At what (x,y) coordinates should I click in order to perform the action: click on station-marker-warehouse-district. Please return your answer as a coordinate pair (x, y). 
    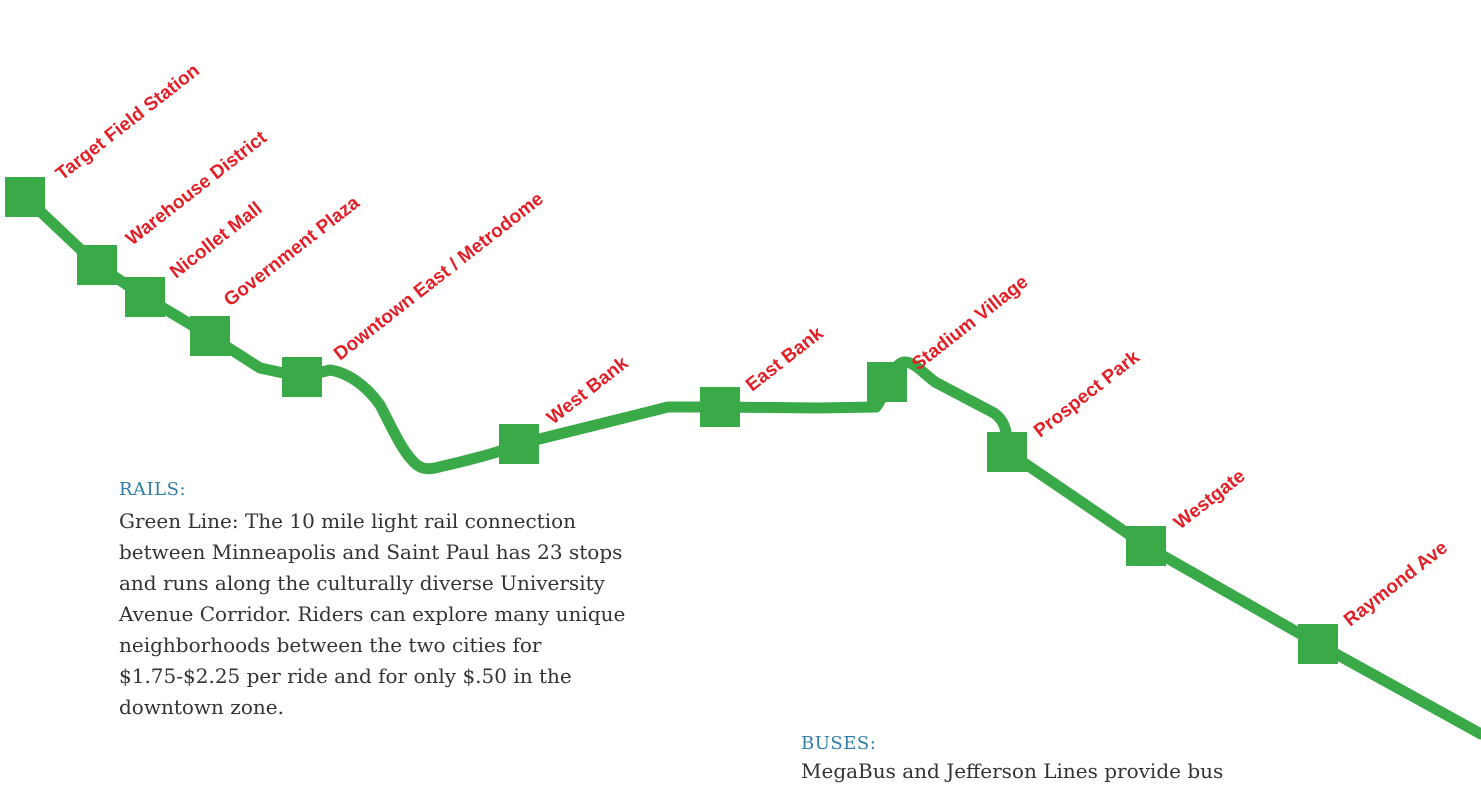
    Looking at the image, I should click on (97, 265).